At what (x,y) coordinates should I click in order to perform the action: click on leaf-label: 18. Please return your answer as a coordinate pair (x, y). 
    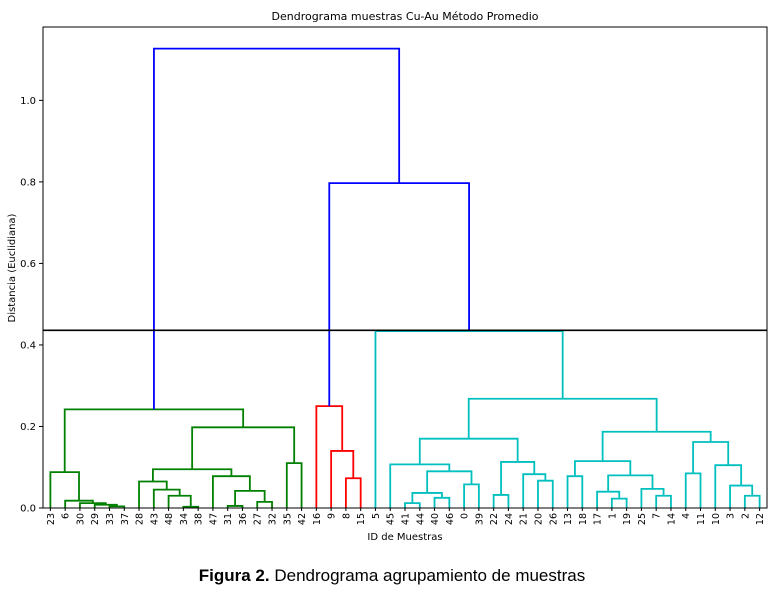
    Looking at the image, I should click on (583, 519).